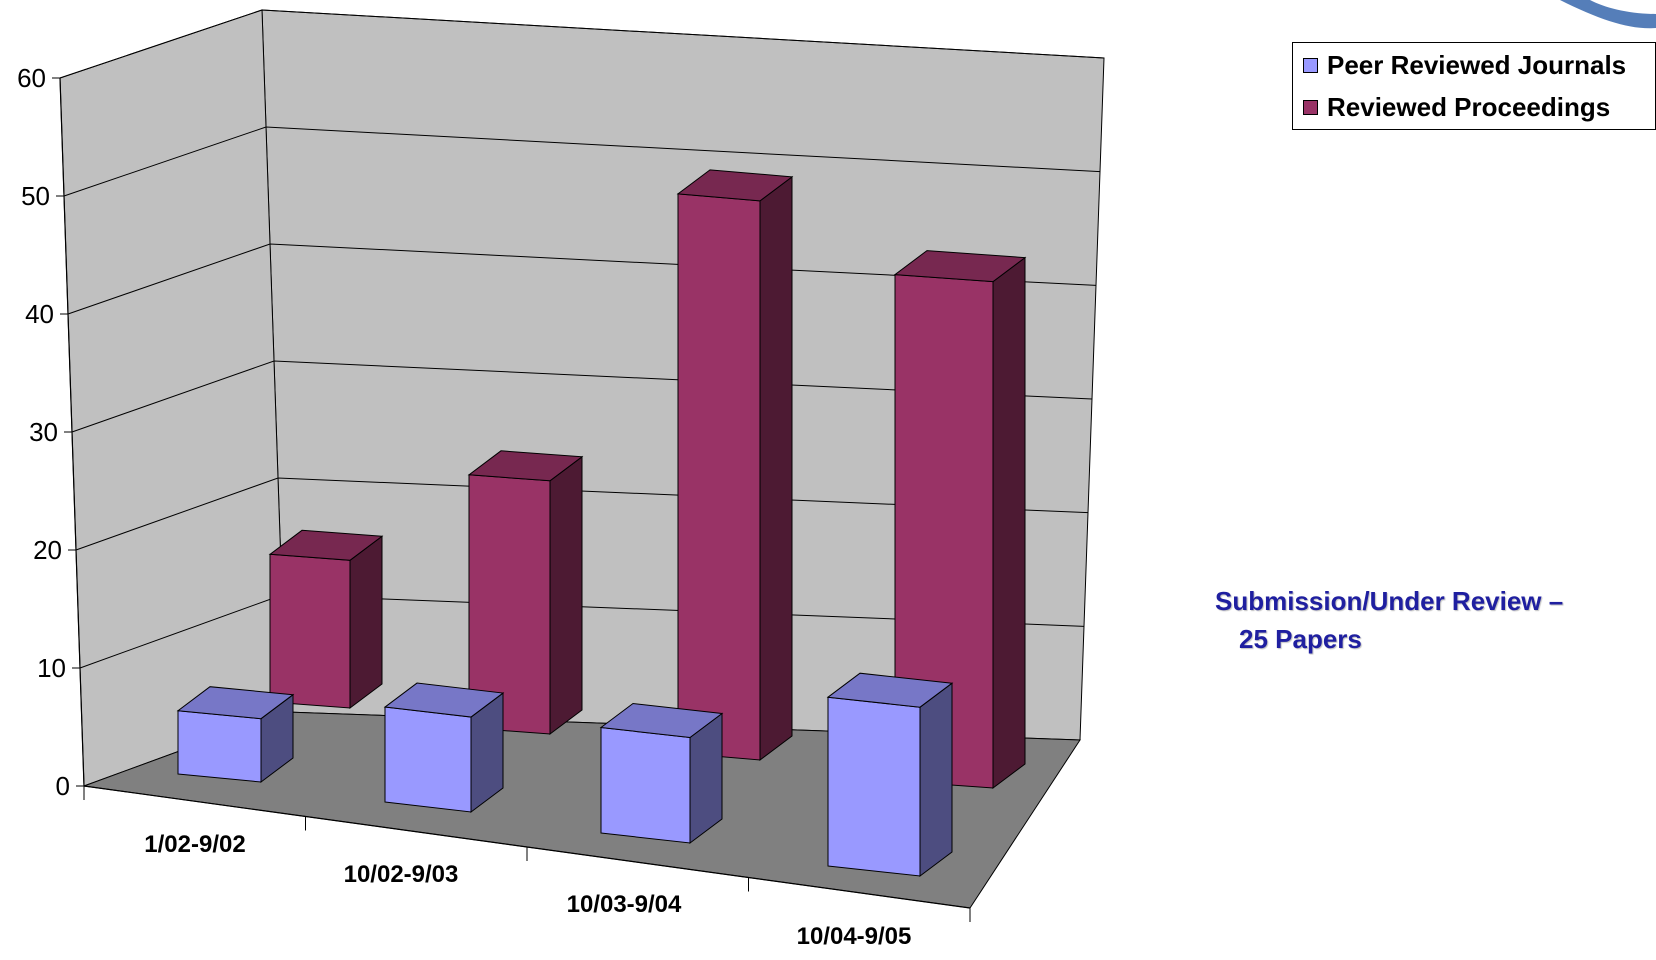 The width and height of the screenshot is (1656, 960). I want to click on y-tick-label: 60, so click(31, 78).